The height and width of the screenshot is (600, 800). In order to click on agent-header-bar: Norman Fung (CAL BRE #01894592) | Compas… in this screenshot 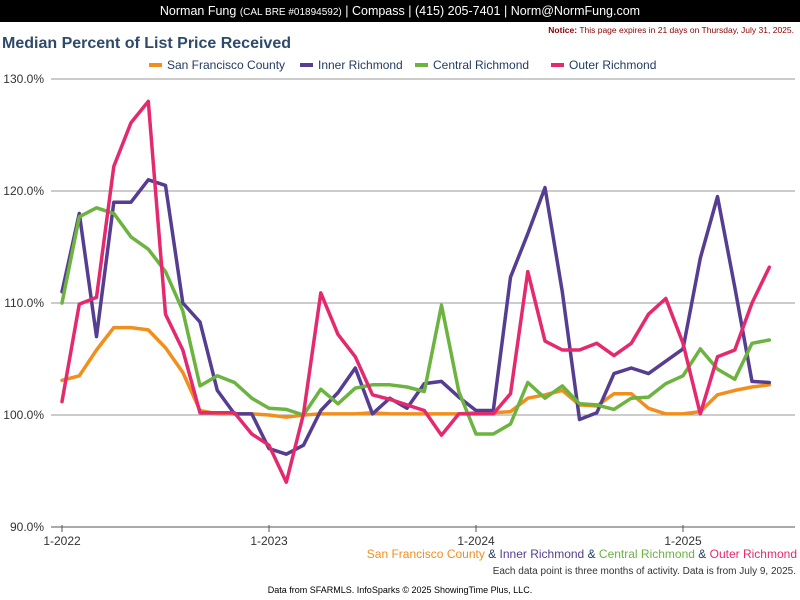, I will do `click(400, 11)`.